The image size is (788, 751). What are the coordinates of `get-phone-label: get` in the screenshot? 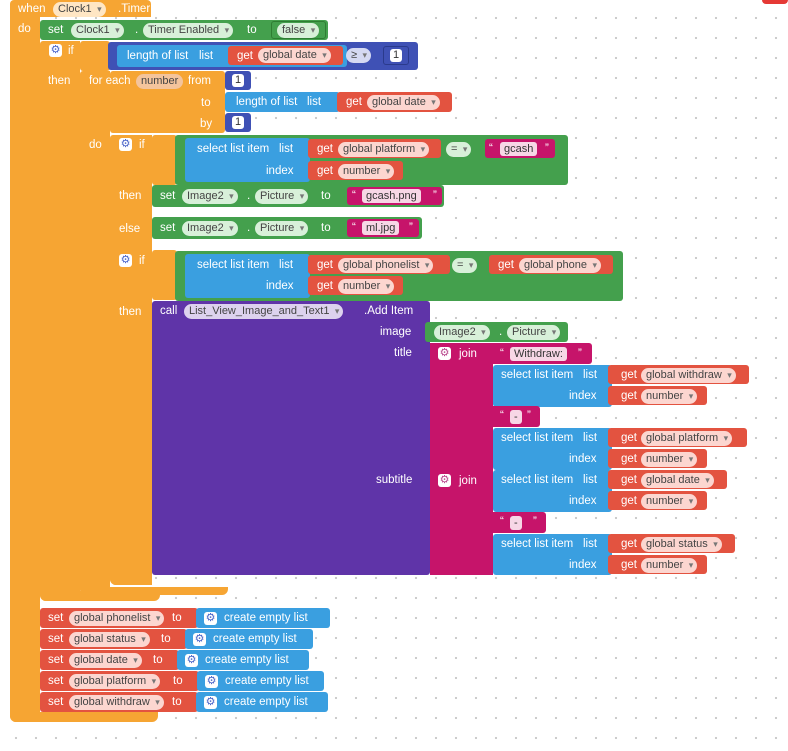 It's located at (506, 265).